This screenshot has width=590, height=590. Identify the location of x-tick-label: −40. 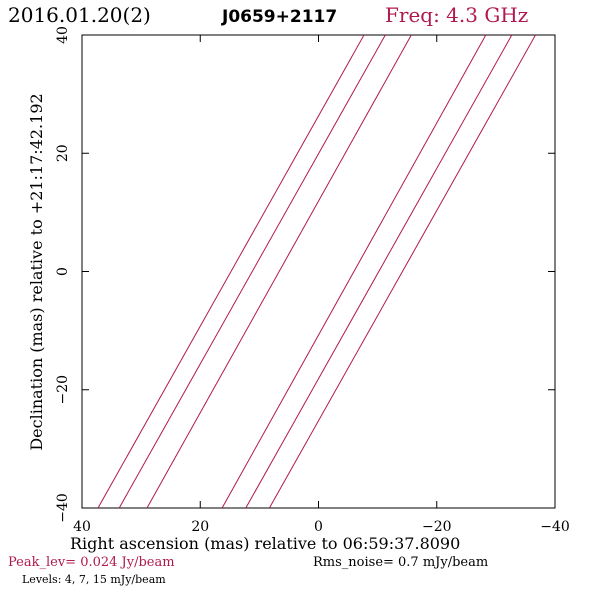
(555, 527).